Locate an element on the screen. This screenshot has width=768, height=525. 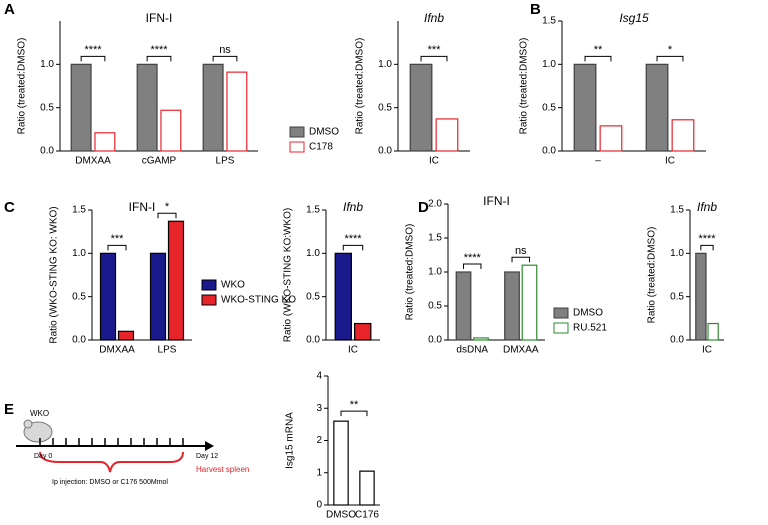
x-tick-label: dsDNA is located at coordinates (472, 350).